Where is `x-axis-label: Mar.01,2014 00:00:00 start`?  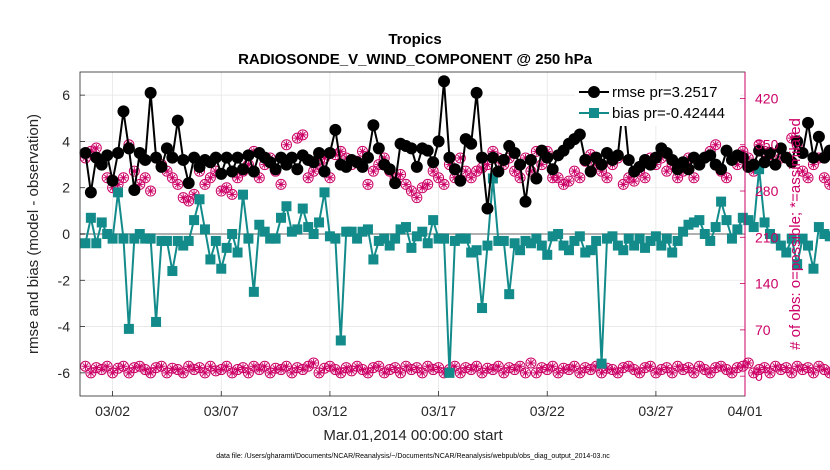
x-axis-label: Mar.01,2014 00:00:00 start is located at coordinates (413, 435).